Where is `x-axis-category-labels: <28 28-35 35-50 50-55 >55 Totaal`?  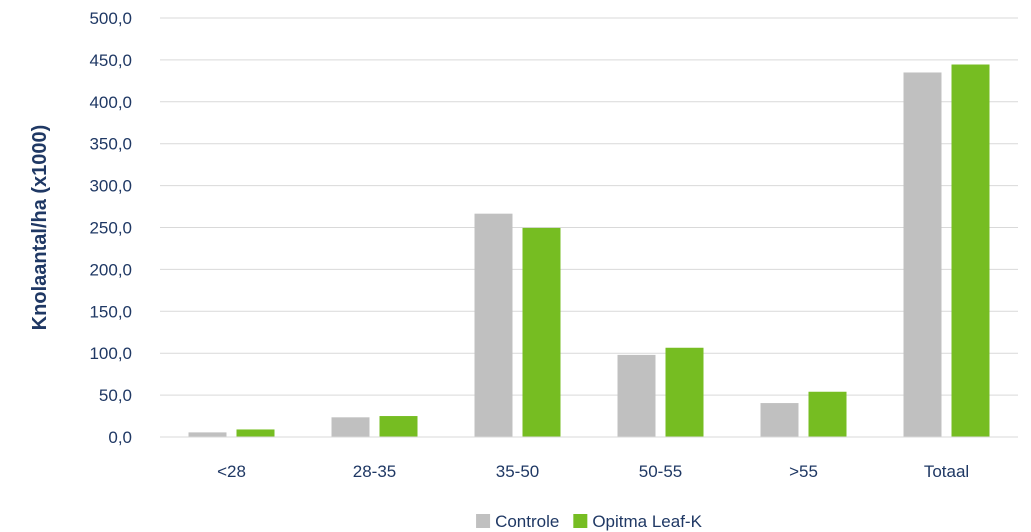 x-axis-category-labels: <28 28-35 35-50 50-55 >55 Totaal is located at coordinates (593, 471).